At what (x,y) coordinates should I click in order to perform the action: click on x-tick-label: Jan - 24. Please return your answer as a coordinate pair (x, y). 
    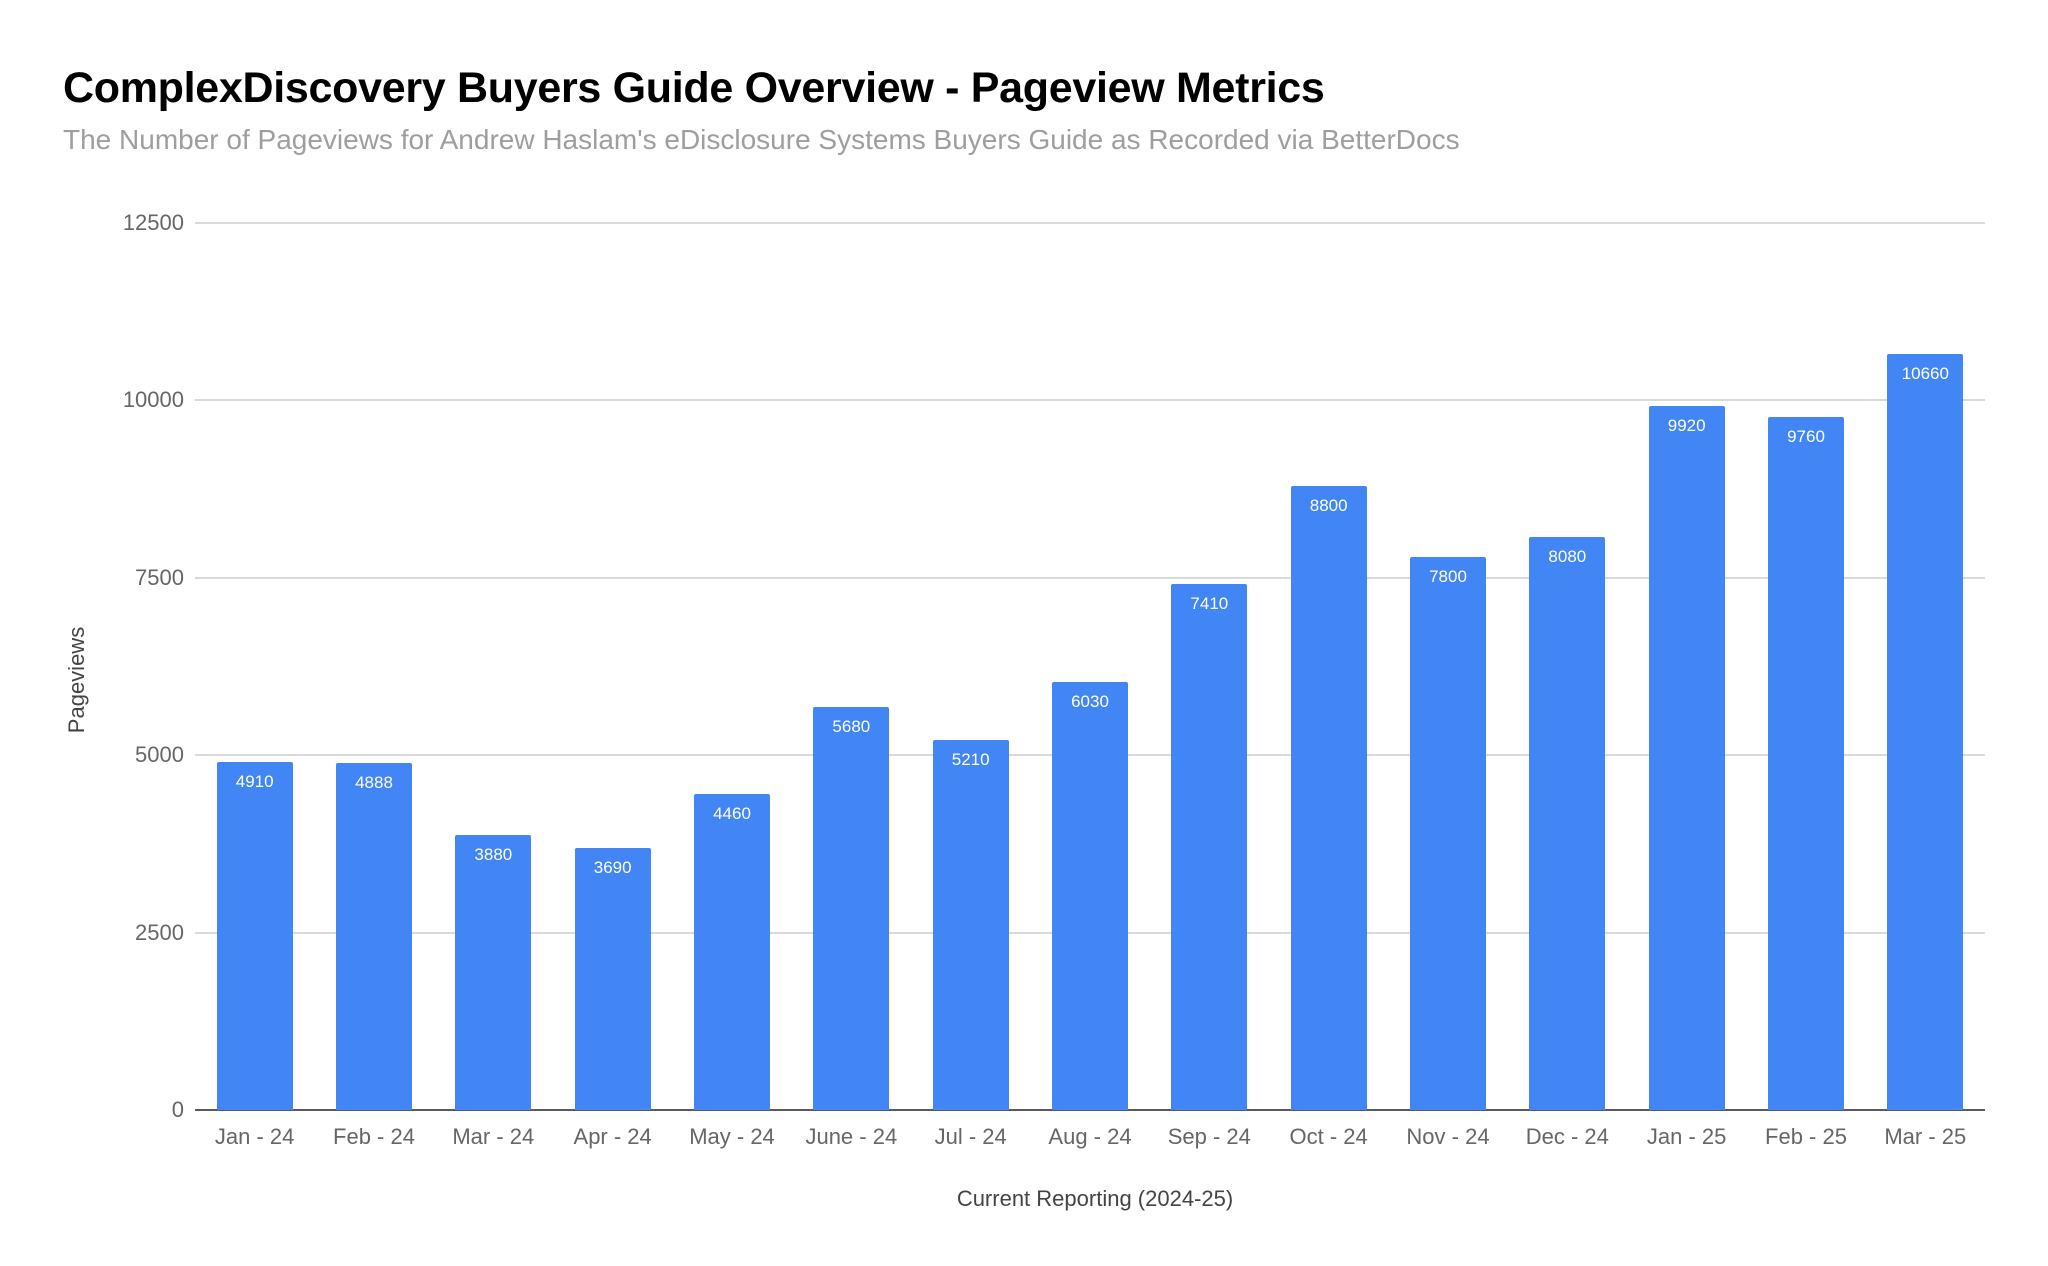
    Looking at the image, I should click on (254, 1136).